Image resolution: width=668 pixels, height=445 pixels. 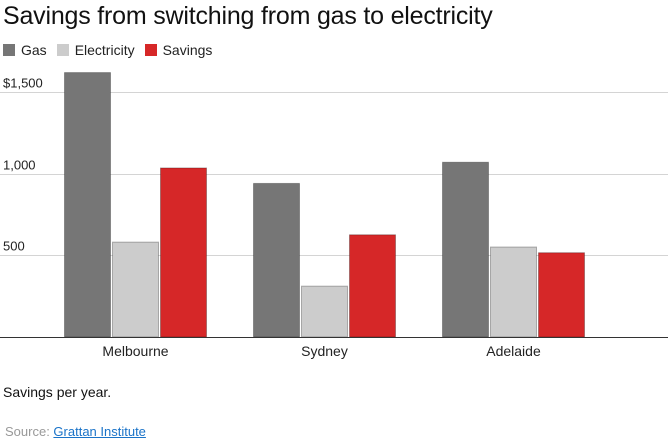 I want to click on legend-item-gas: Gas, so click(x=25, y=50).